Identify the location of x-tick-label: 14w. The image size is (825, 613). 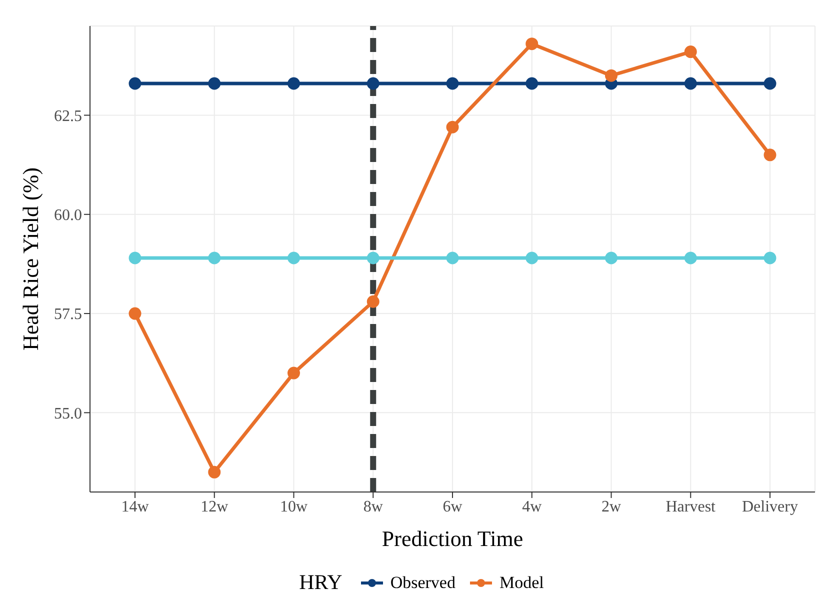
(135, 507).